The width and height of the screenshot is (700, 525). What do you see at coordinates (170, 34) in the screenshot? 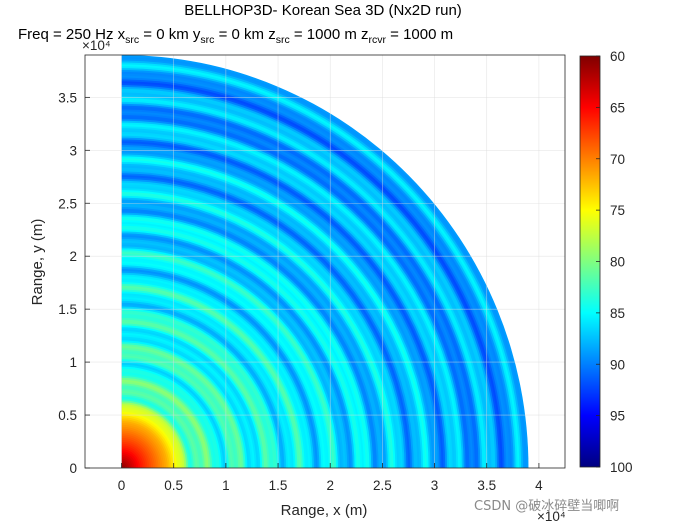
I see `subtitle-segment: = 0 km y` at bounding box center [170, 34].